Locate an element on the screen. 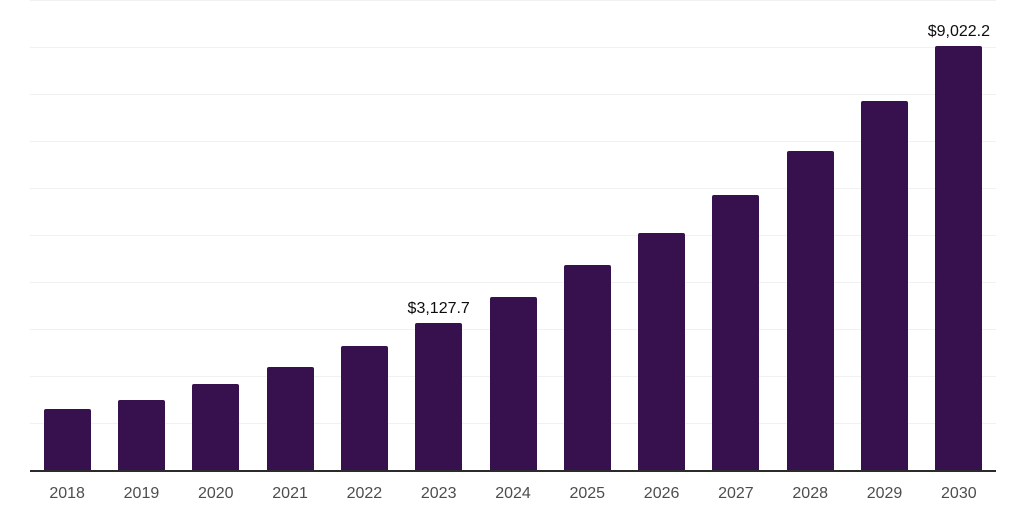  x-tick-label-2026: 2026 is located at coordinates (661, 493).